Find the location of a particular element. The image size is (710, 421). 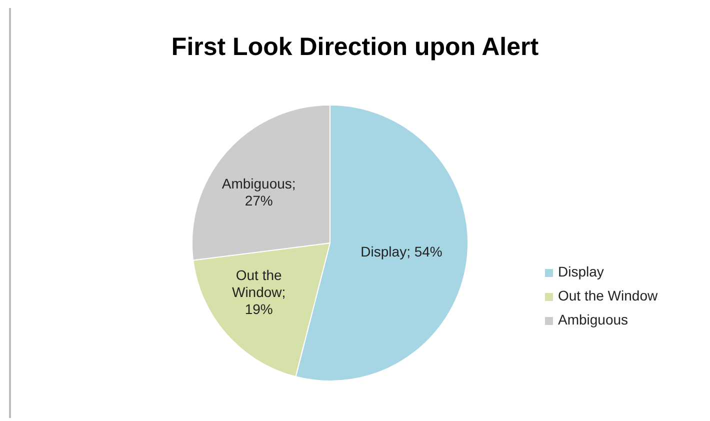

legend-label: Out the Window is located at coordinates (608, 296).